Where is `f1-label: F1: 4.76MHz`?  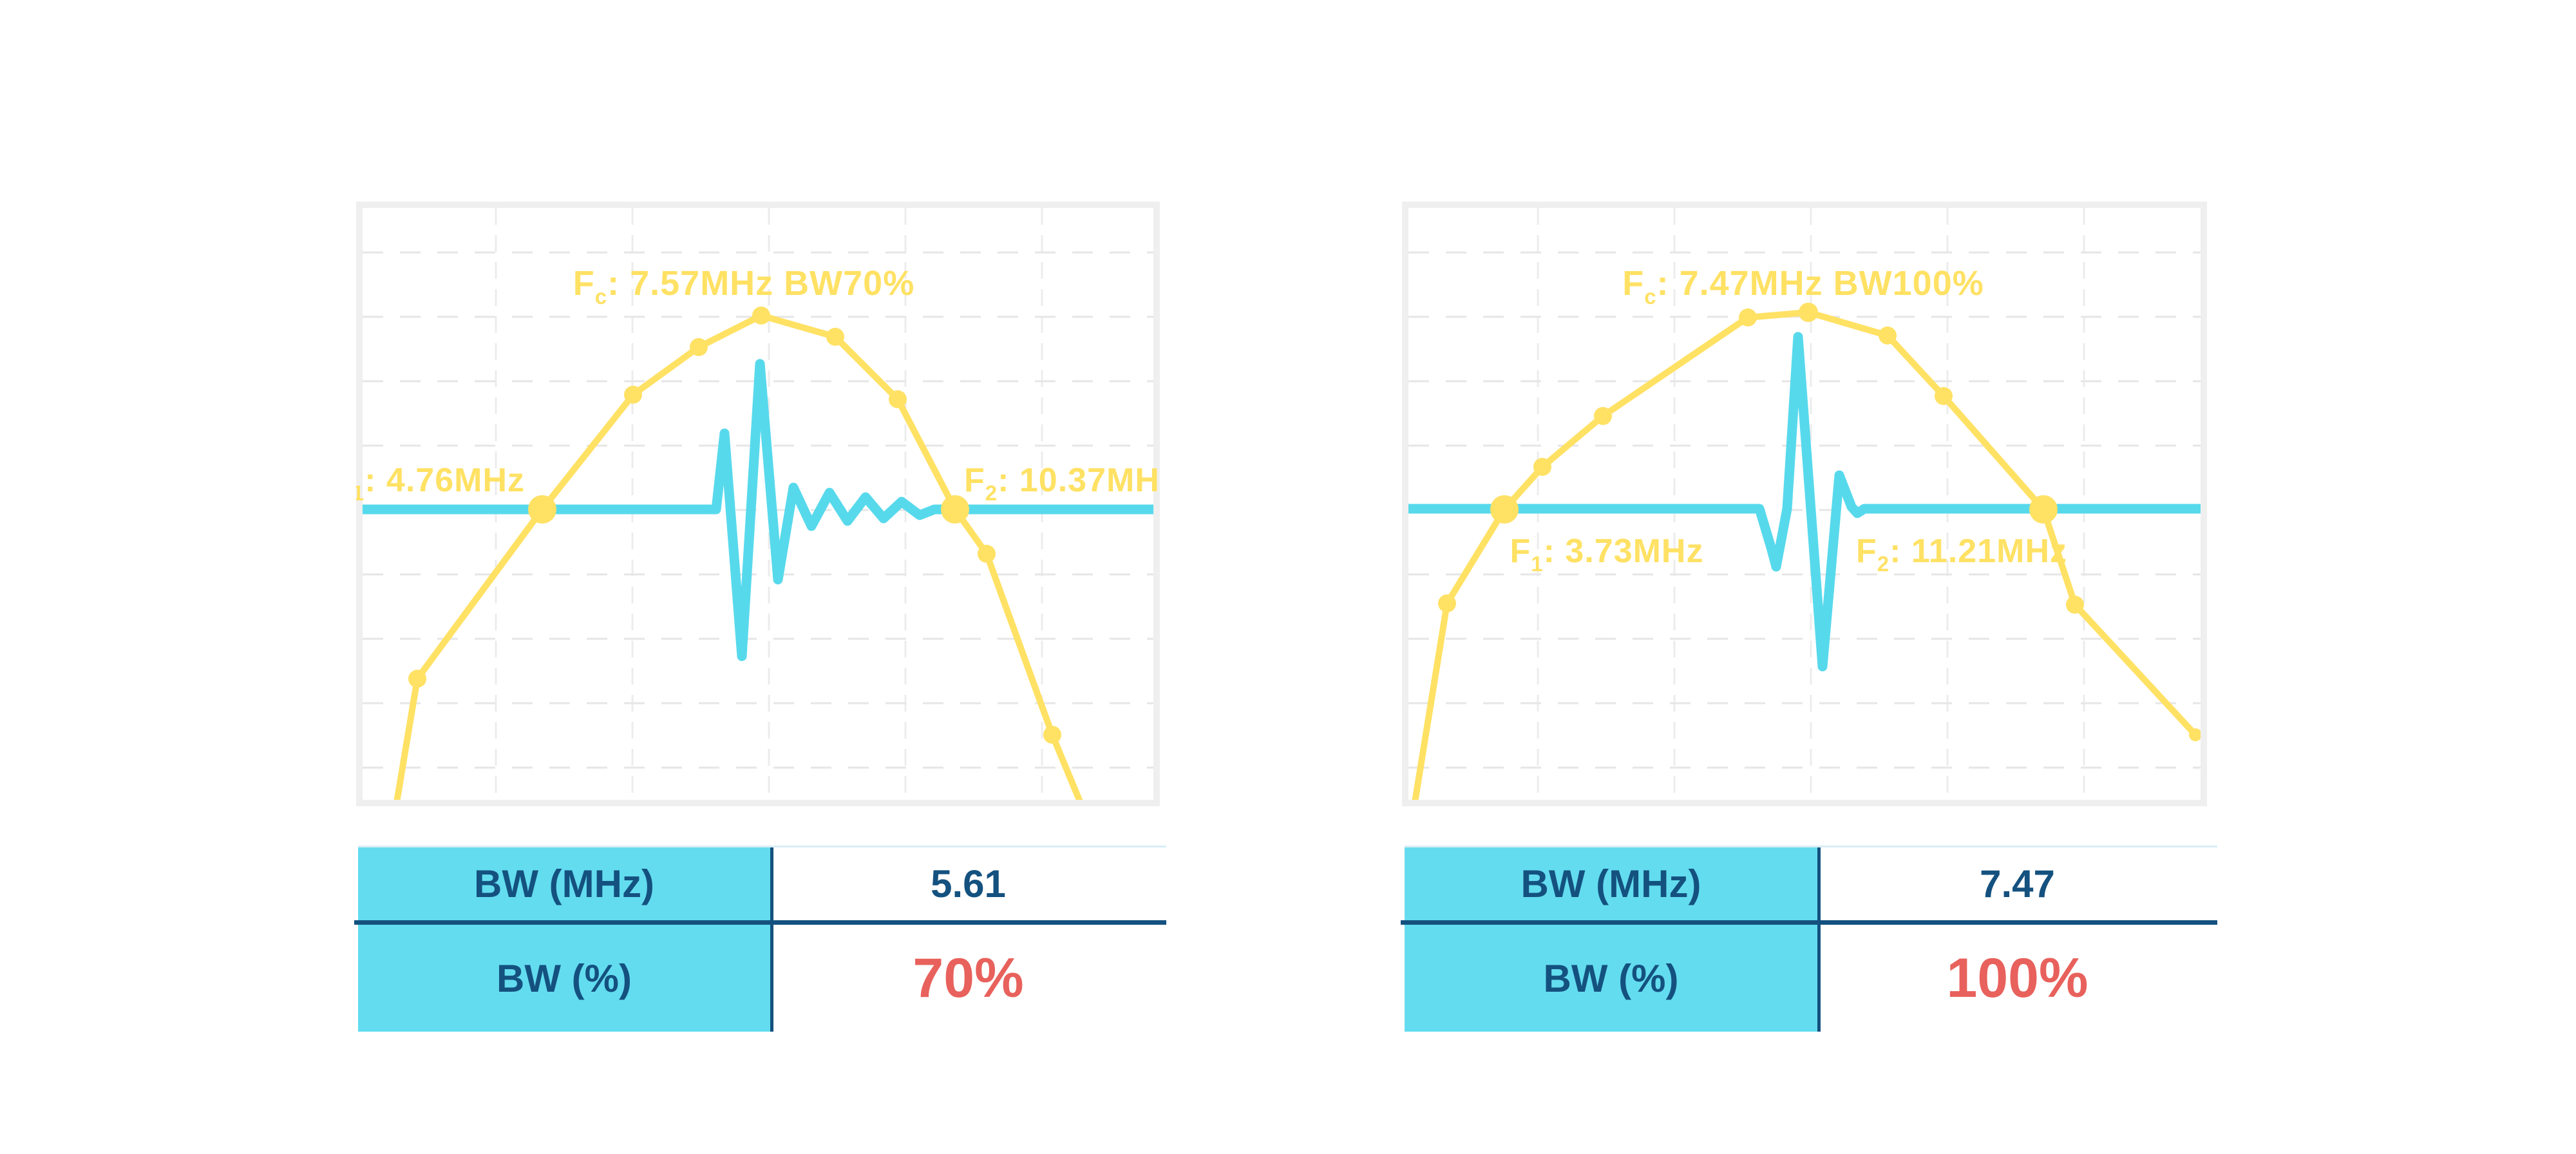
f1-label: F1: 4.76MHz is located at coordinates (441, 483).